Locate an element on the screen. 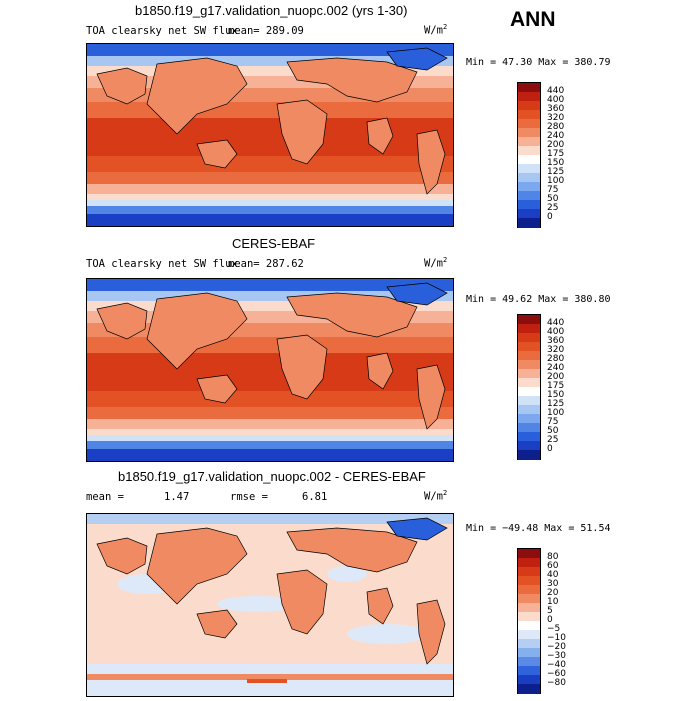  colorbar-tick-label: −30 is located at coordinates (556, 656).